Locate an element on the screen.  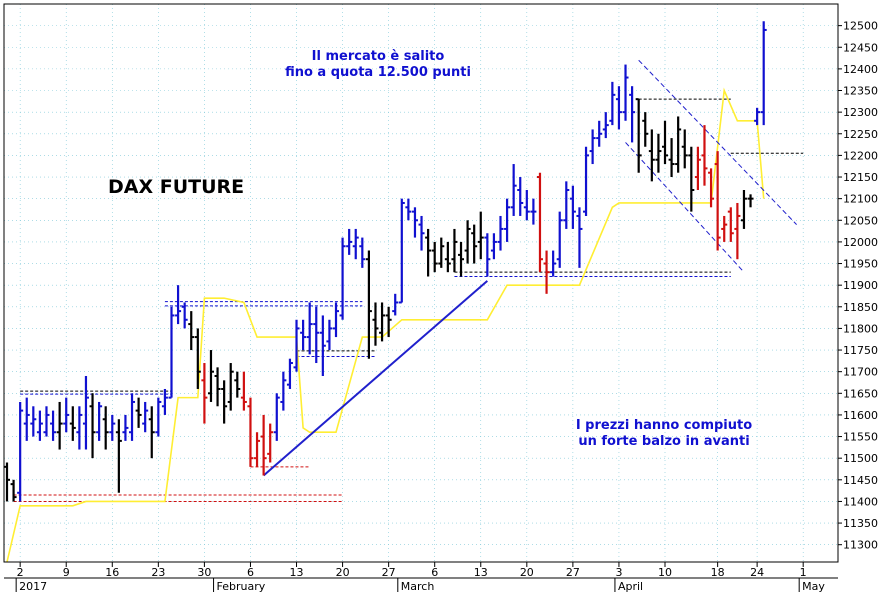
y-tick-label: 12250 is located at coordinates (860, 134).